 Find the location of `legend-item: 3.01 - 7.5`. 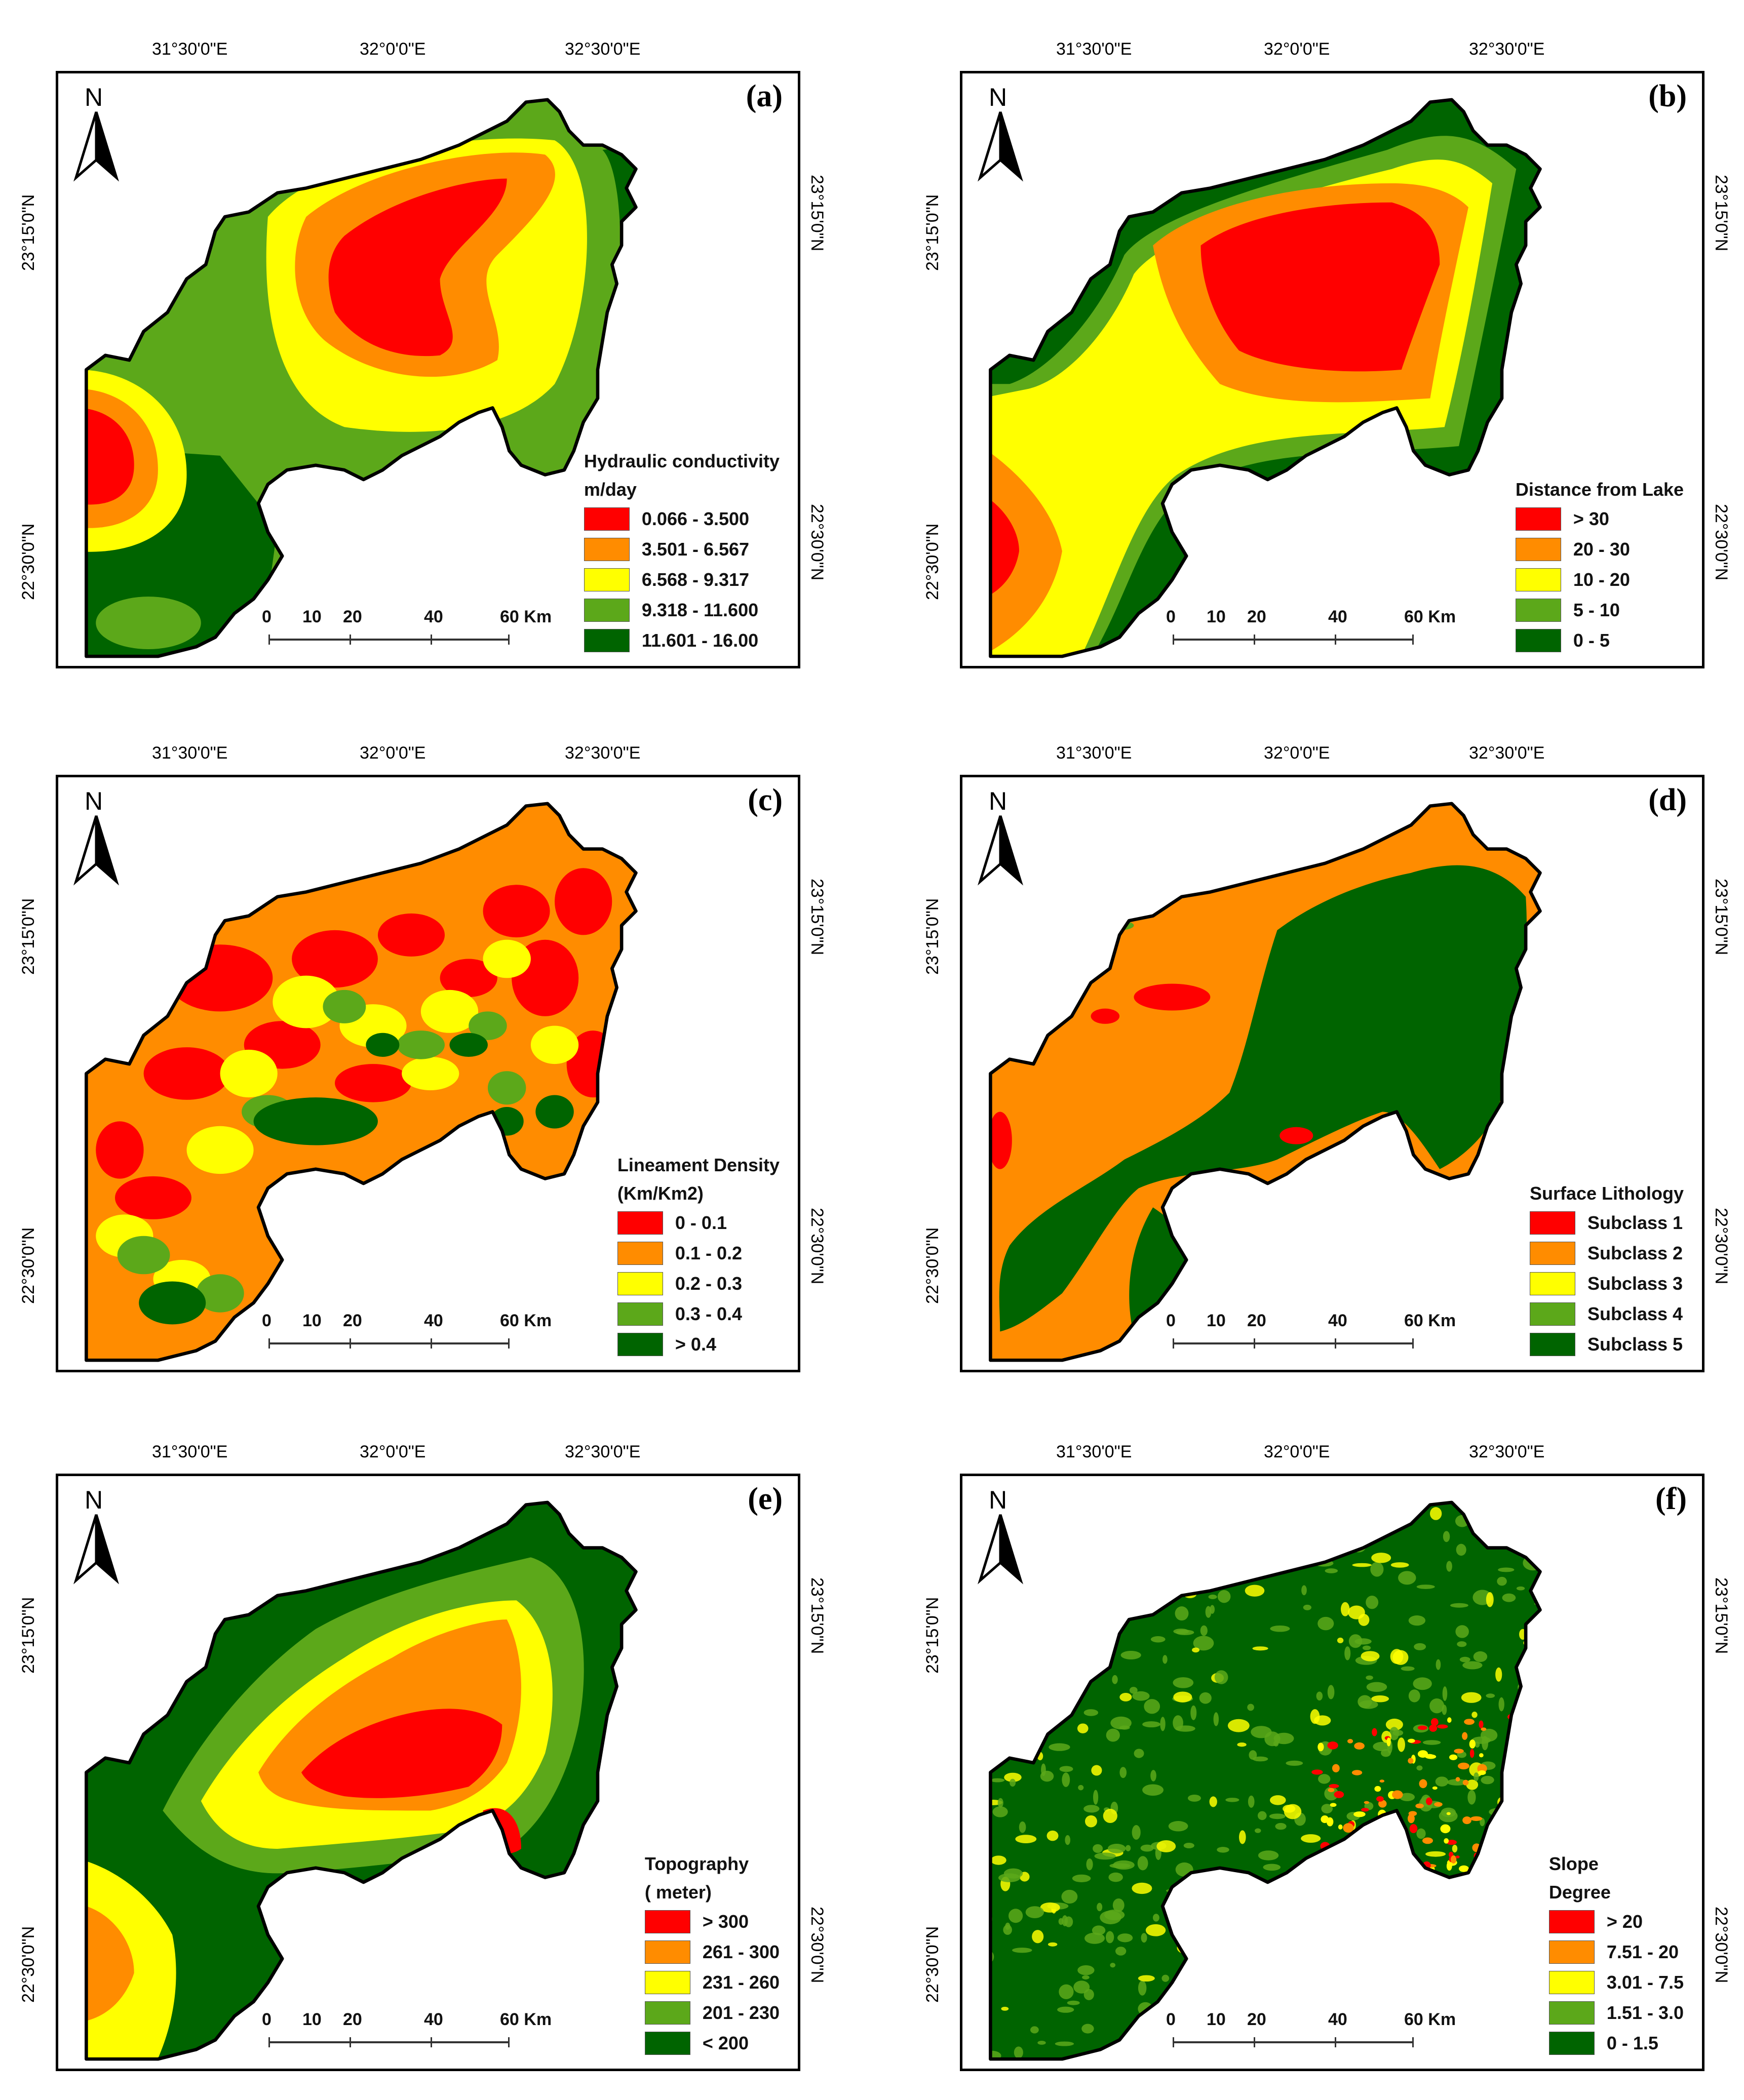

legend-item: 3.01 - 7.5 is located at coordinates (1616, 1982).